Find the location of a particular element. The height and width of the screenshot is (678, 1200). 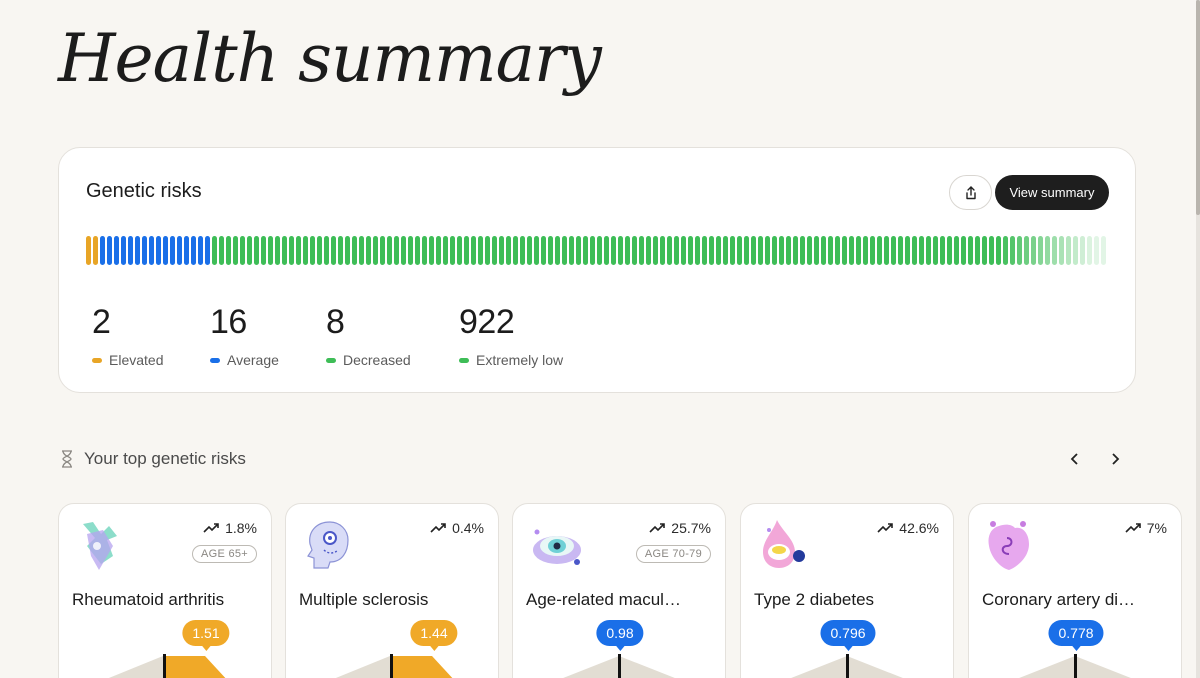

scrollbar is located at coordinates (1198, 339).